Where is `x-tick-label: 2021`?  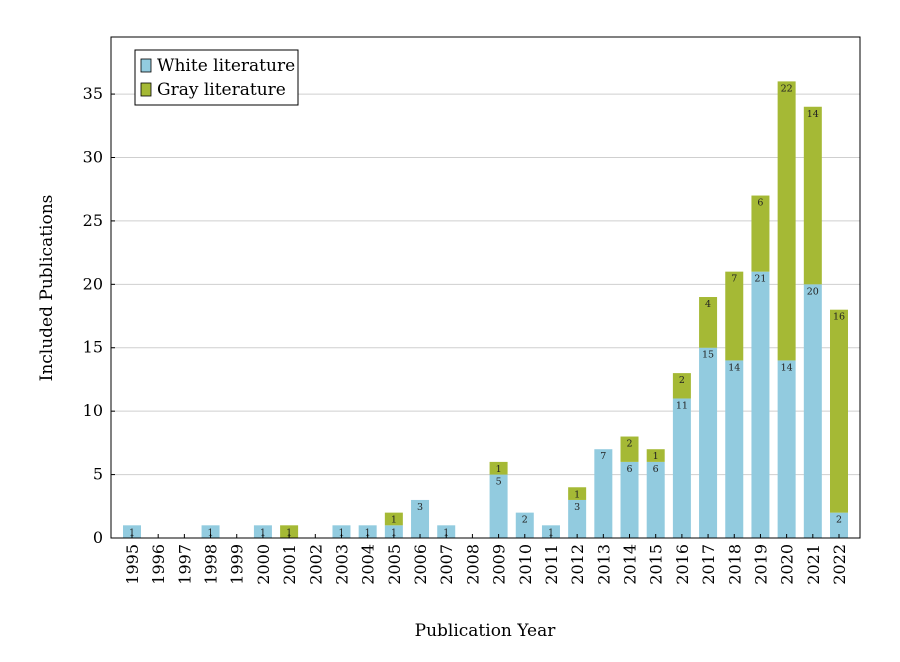
x-tick-label: 2021 is located at coordinates (813, 564).